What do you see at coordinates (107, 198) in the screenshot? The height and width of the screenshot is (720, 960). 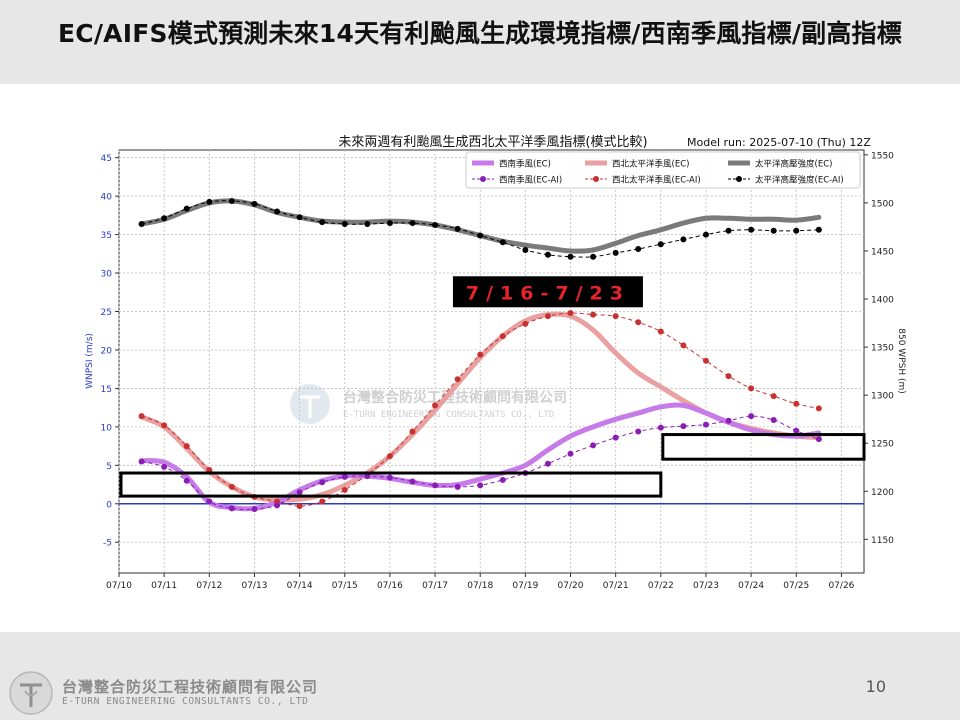 I see `y-tick-label: 40` at bounding box center [107, 198].